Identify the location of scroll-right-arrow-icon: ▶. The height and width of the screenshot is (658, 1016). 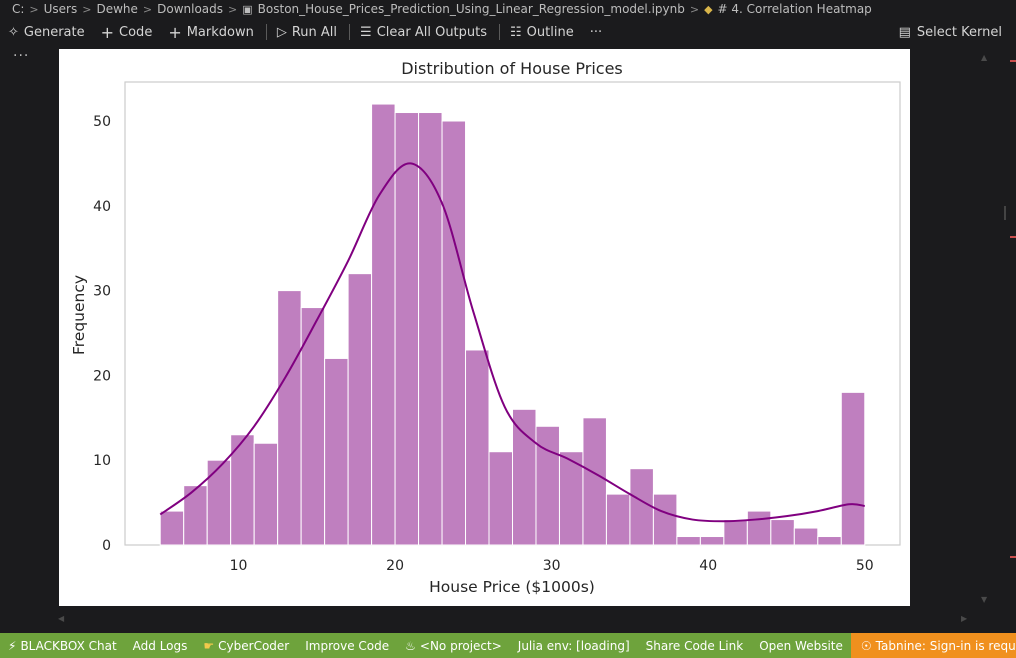
(964, 618).